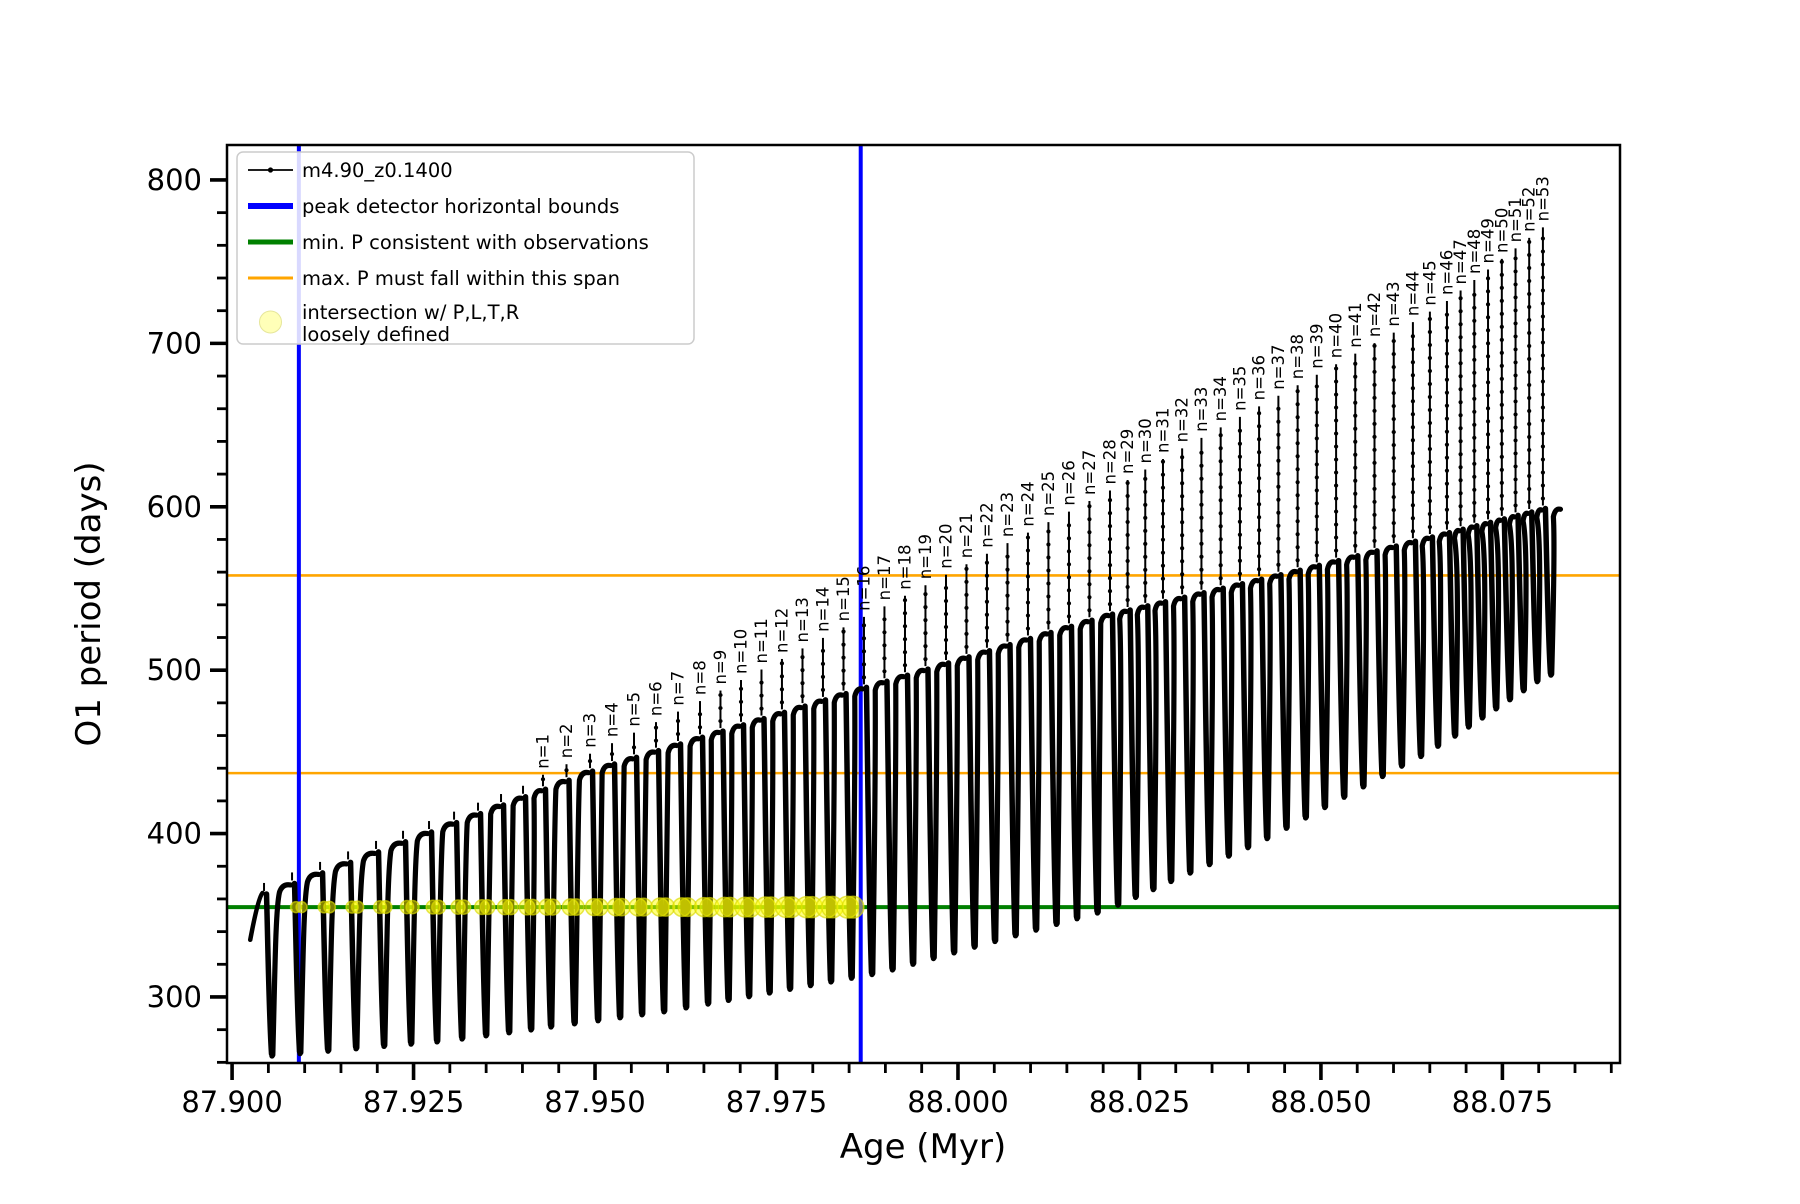  I want to click on svg-text: 88.050, so click(1320, 1102).